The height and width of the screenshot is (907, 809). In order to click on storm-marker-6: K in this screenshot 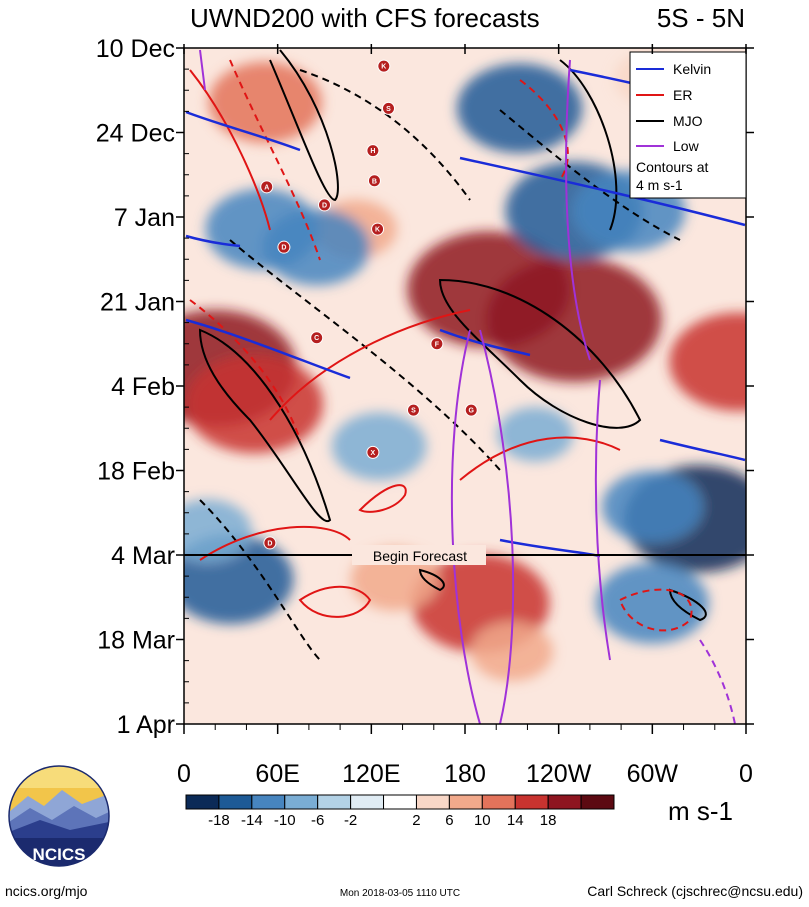, I will do `click(378, 229)`.